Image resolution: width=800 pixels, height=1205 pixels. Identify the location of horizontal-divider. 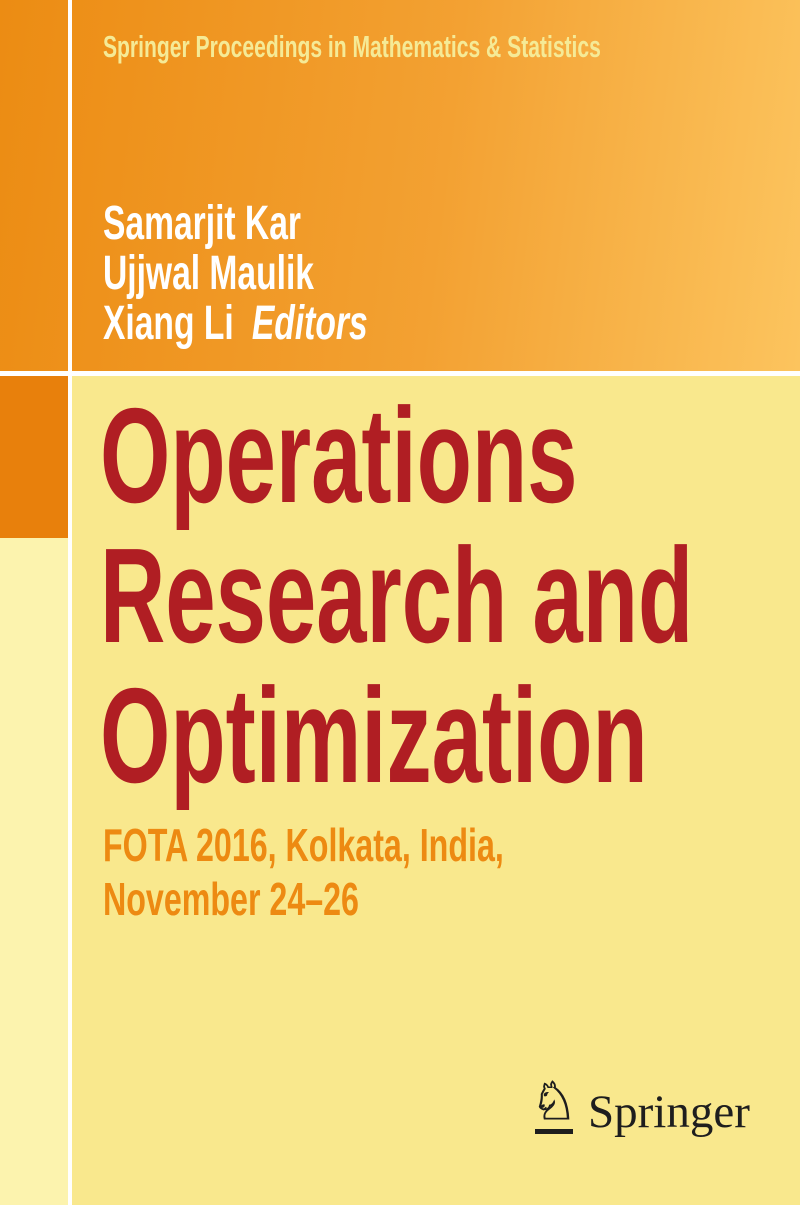
(400, 373).